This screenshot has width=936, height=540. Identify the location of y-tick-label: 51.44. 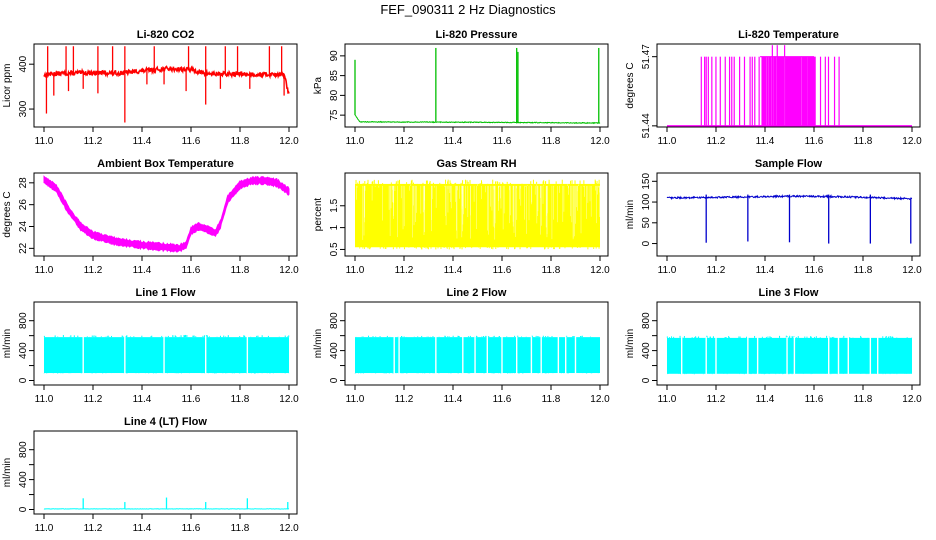
(646, 125).